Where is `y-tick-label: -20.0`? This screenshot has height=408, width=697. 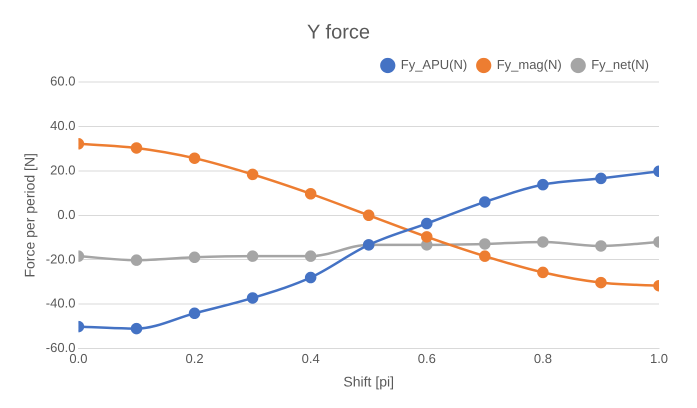
y-tick-label: -20.0 is located at coordinates (61, 258).